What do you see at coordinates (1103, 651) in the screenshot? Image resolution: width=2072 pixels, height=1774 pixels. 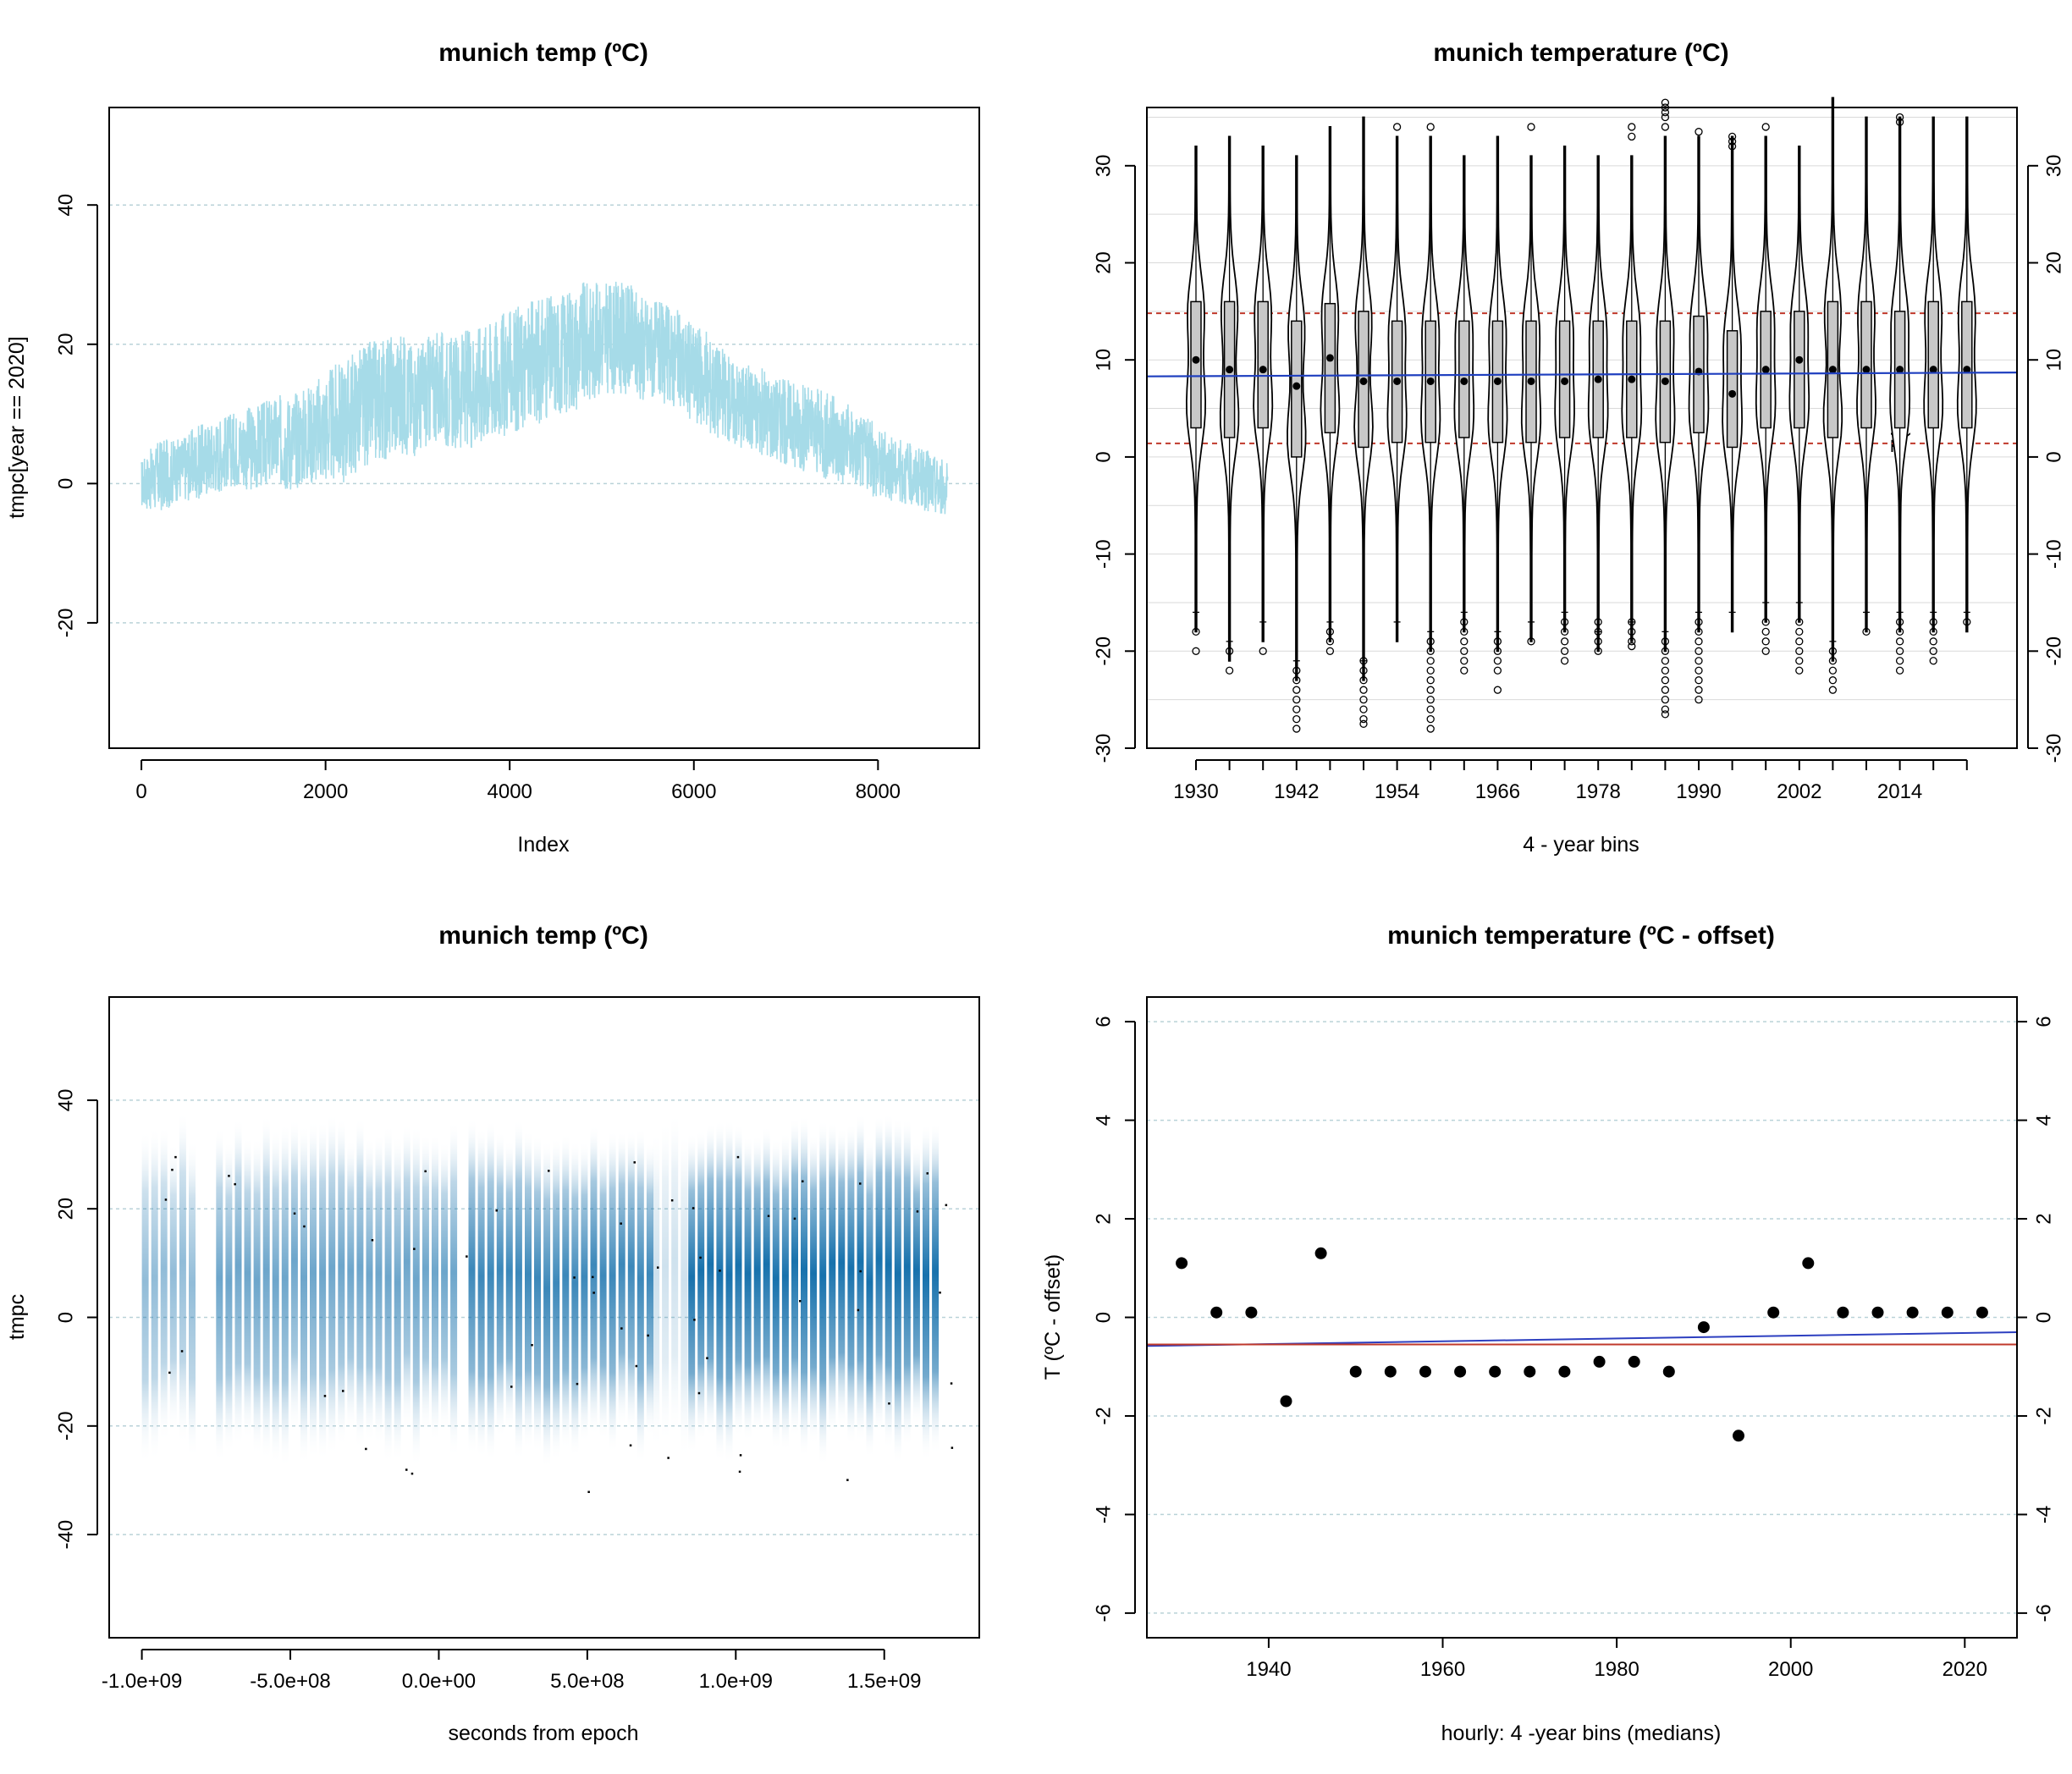 I see `y-tick-label: -20` at bounding box center [1103, 651].